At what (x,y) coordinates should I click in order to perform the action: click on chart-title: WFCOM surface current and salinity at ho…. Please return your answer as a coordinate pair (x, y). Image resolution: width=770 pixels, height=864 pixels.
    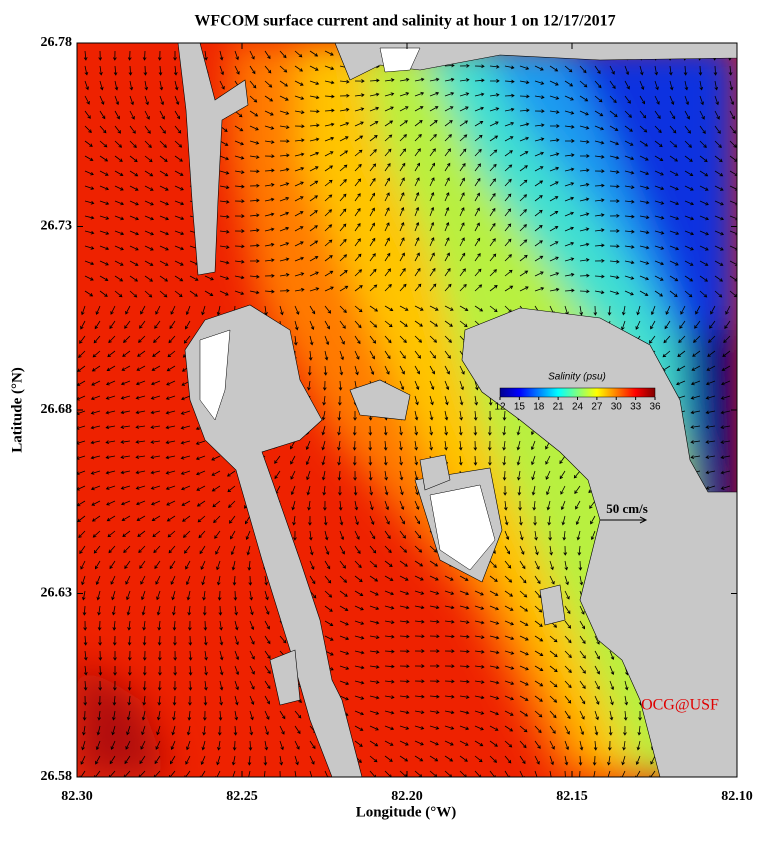
    Looking at the image, I should click on (404, 21).